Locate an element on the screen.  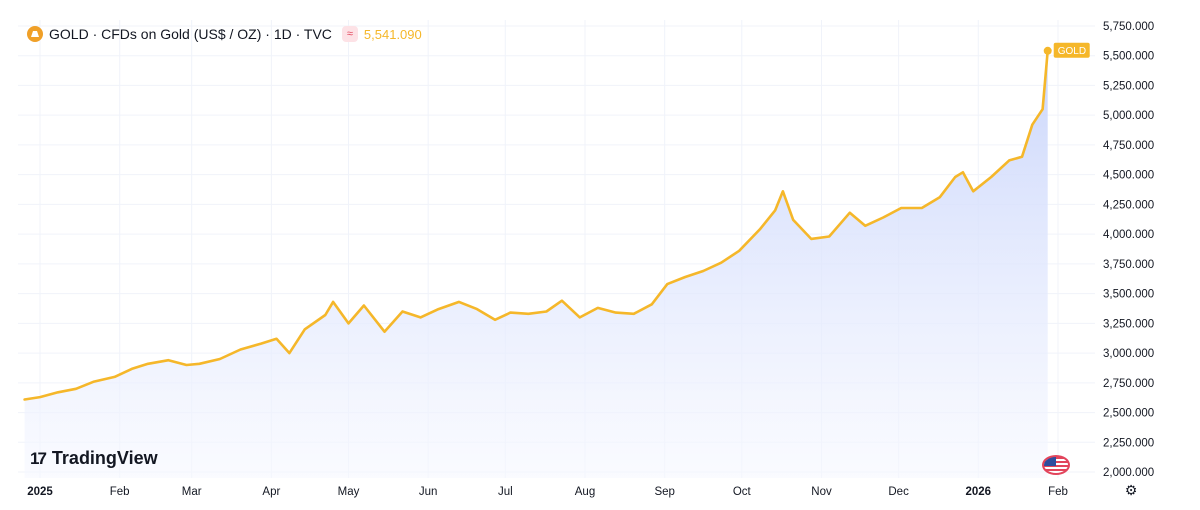
y-tick-label: 4,500.000 is located at coordinates (1128, 176).